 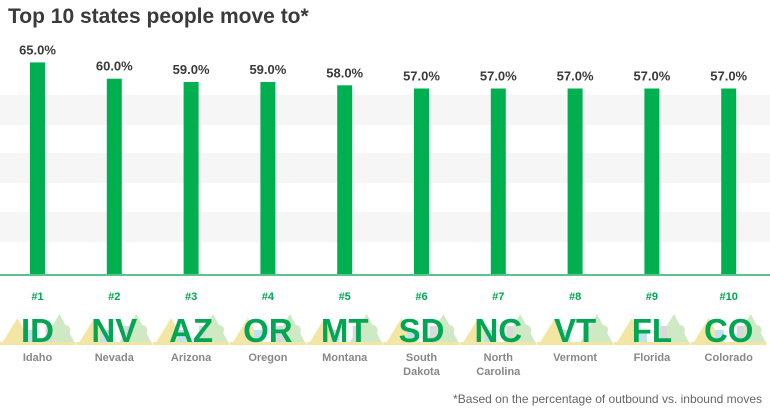 I want to click on state-name-line: Oregon, so click(x=267, y=358).